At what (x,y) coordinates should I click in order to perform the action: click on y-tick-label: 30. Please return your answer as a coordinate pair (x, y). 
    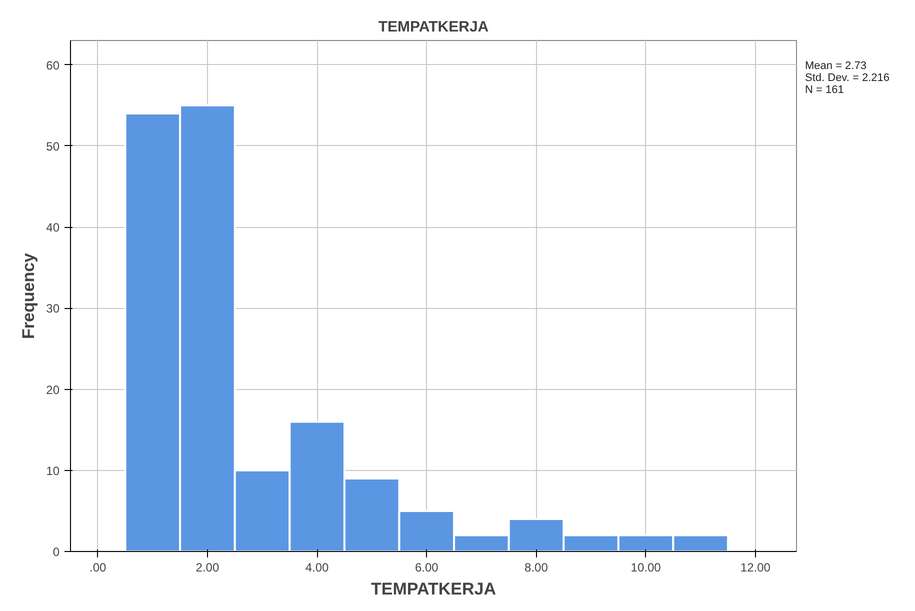
    Looking at the image, I should click on (53, 309).